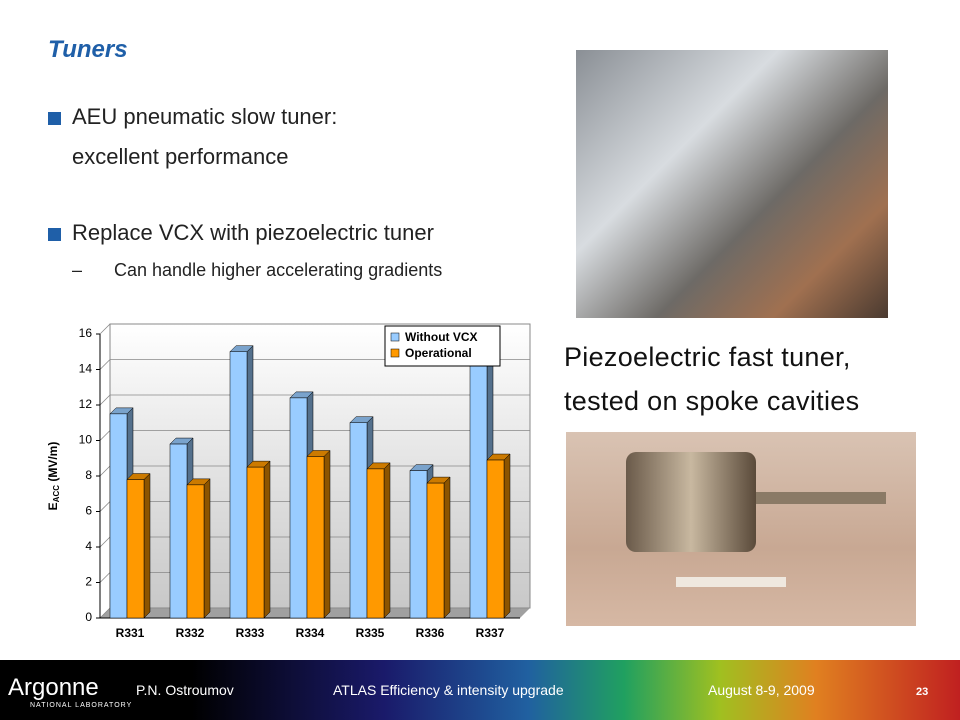  Describe the element at coordinates (88, 546) in the screenshot. I see `y-tick-label: 4` at that location.